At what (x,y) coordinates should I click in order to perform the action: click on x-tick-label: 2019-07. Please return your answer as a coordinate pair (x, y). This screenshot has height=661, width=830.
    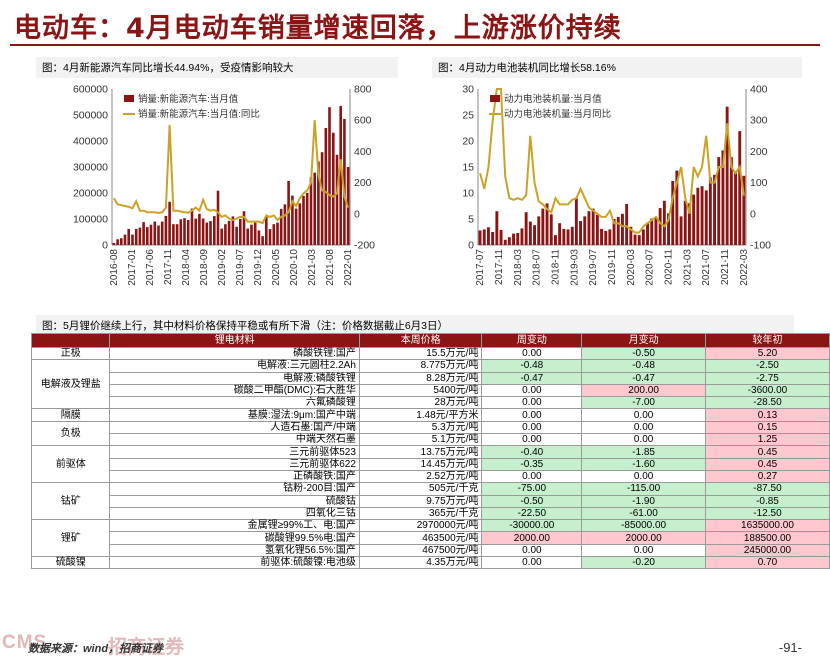
    Looking at the image, I should click on (593, 267).